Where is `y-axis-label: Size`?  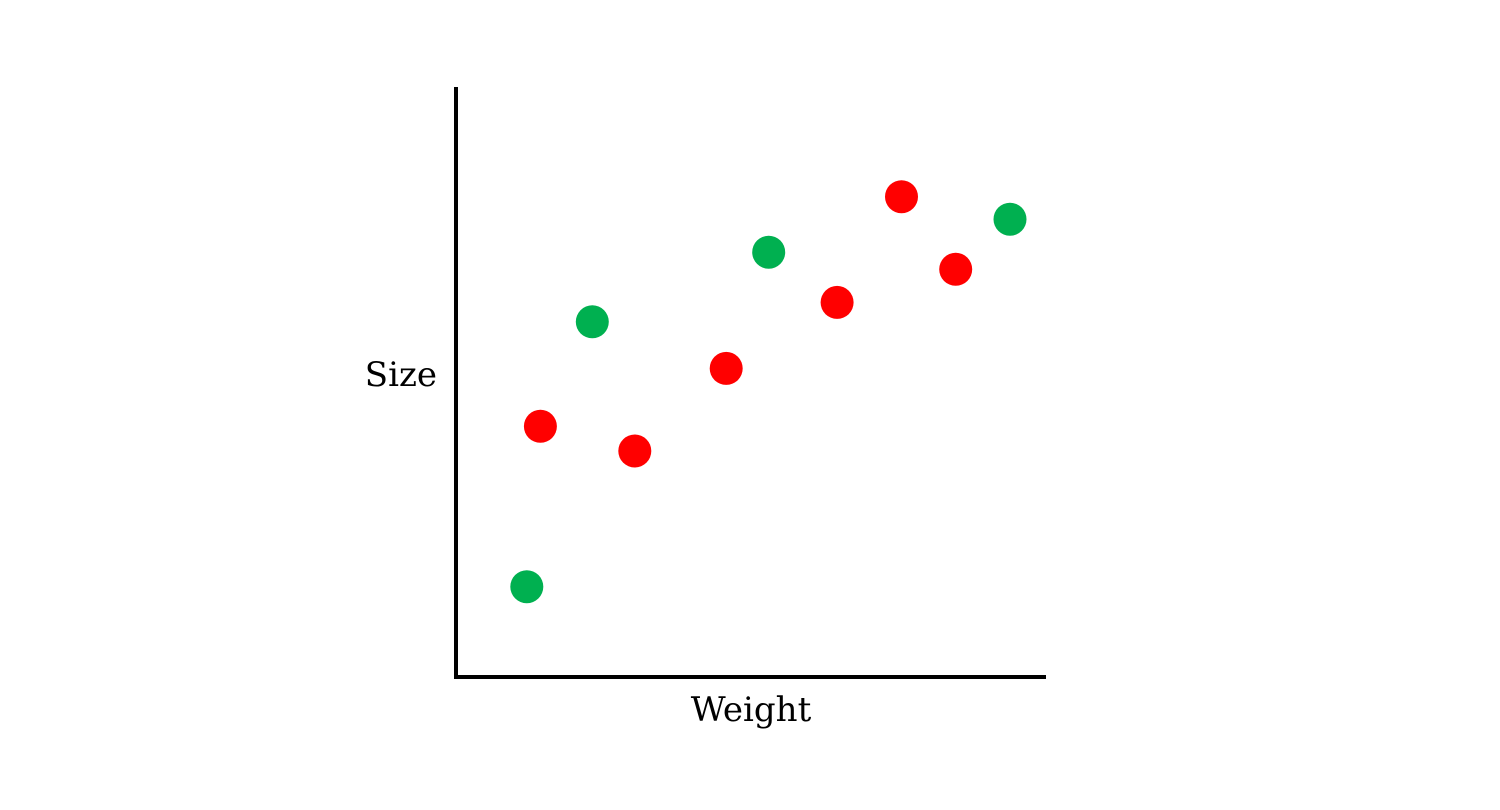
y-axis-label: Size is located at coordinates (401, 375).